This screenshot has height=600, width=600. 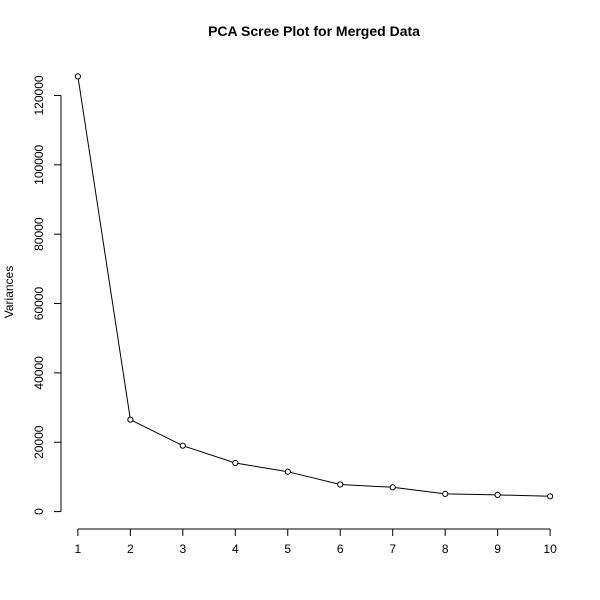 What do you see at coordinates (314, 31) in the screenshot?
I see `chart-title: PCA Scree Plot for Merged Data` at bounding box center [314, 31].